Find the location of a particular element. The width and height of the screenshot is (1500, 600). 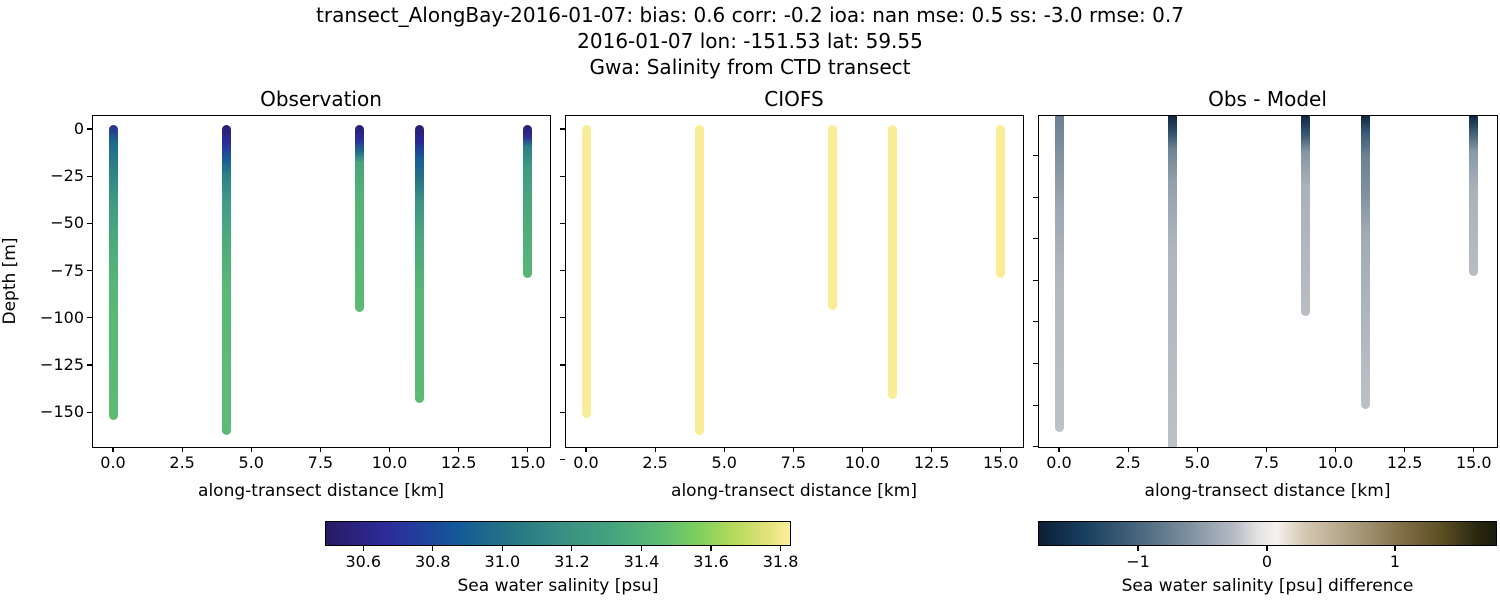

y-tick-label: −50 is located at coordinates (67, 223).